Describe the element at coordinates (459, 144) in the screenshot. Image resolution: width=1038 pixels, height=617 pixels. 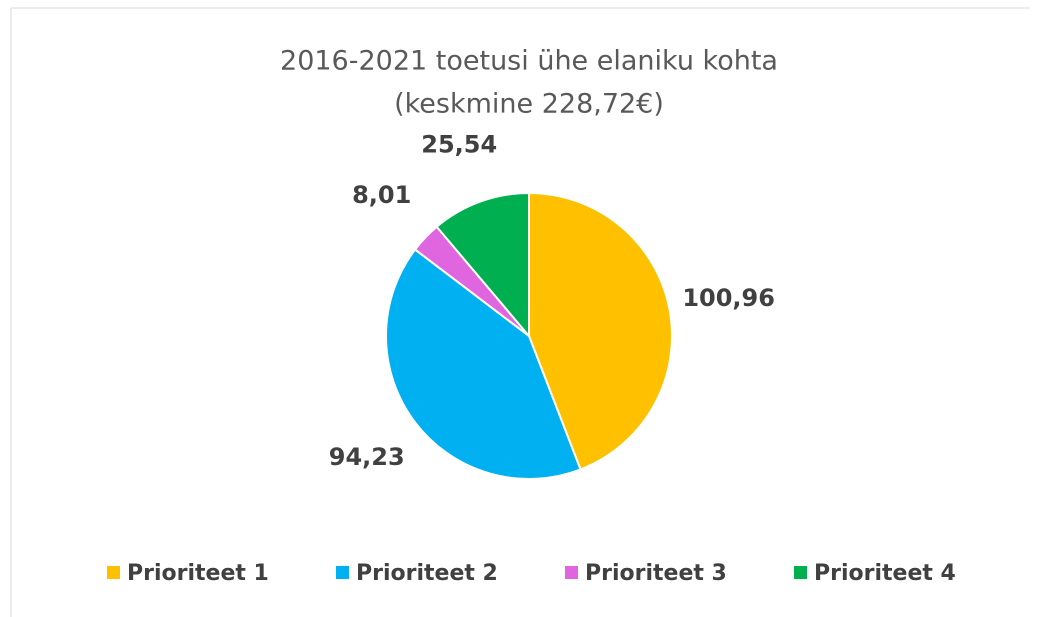
I see `value-label: 25,54` at that location.